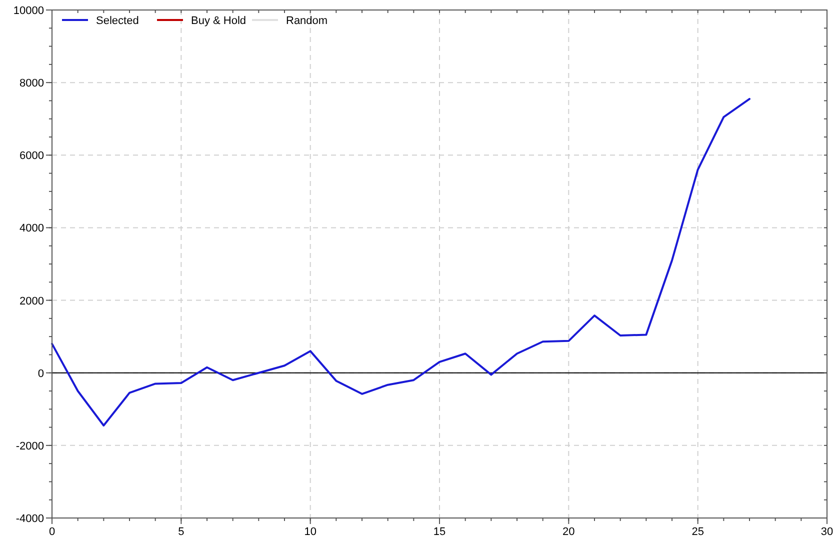 The image size is (840, 543). Describe the element at coordinates (439, 532) in the screenshot. I see `x-tick-label: 15` at that location.